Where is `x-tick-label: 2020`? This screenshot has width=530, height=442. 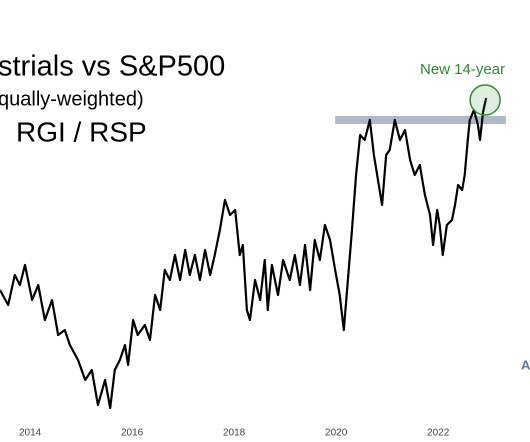 x-tick-label: 2020 is located at coordinates (336, 433).